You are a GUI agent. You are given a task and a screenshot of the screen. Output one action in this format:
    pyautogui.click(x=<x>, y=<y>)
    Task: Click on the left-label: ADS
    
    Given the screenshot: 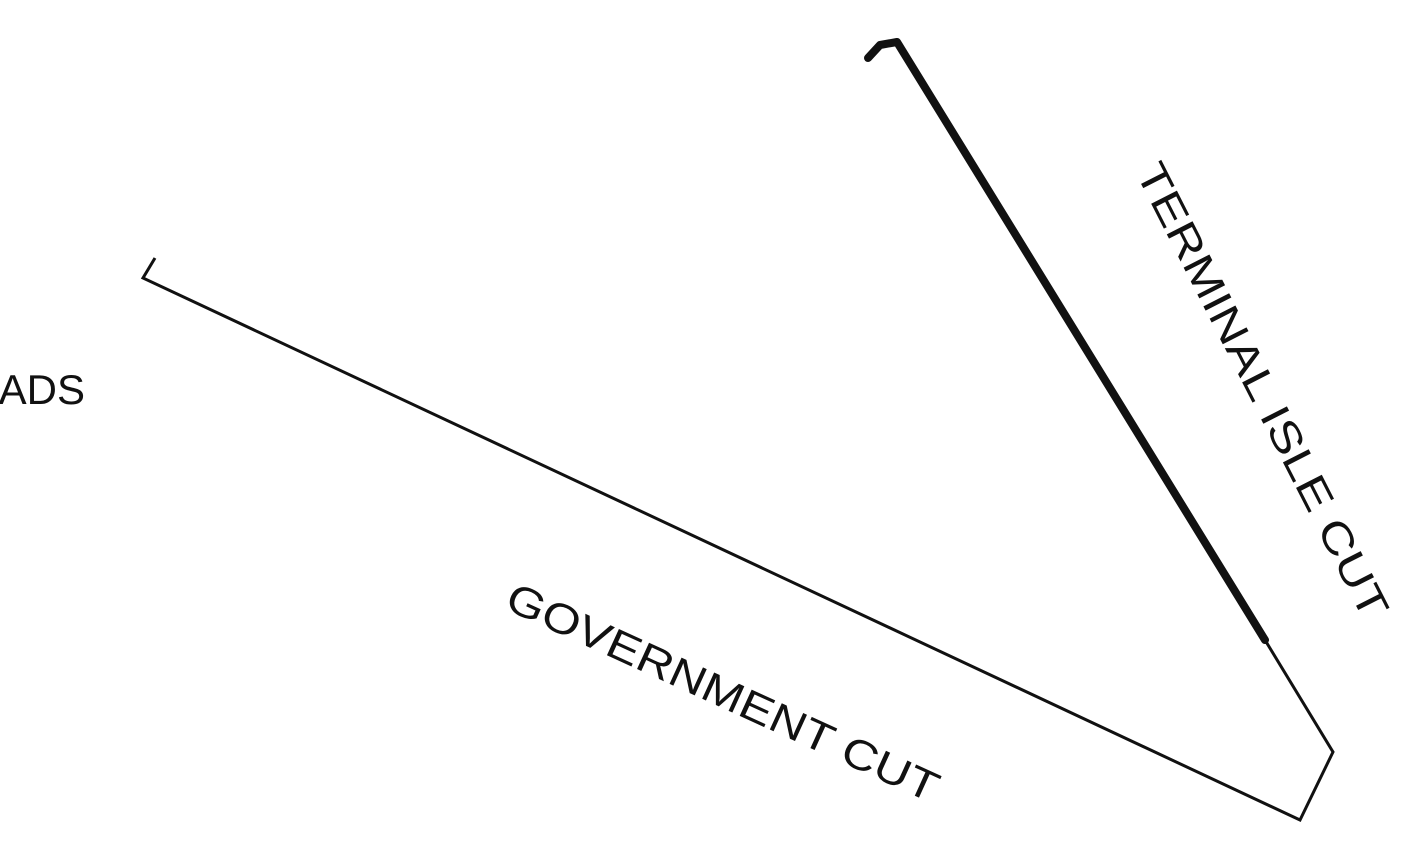 What is the action you would take?
    pyautogui.click(x=42, y=389)
    